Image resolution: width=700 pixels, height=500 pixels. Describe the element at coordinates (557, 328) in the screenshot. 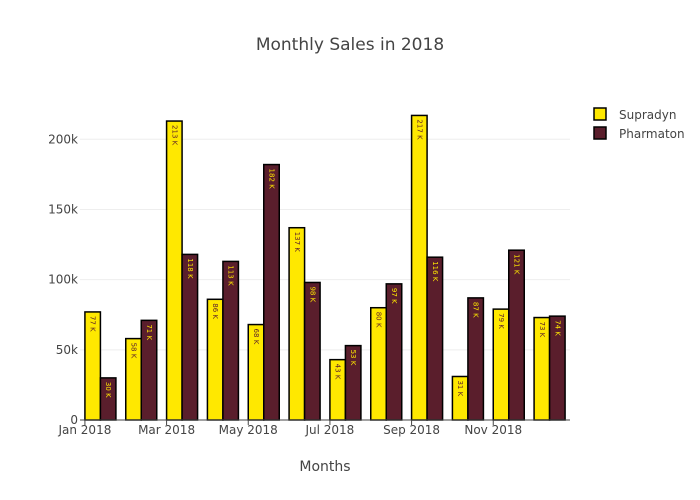

I see `bar-label-pharmaton-dec-2018: 74 K` at that location.